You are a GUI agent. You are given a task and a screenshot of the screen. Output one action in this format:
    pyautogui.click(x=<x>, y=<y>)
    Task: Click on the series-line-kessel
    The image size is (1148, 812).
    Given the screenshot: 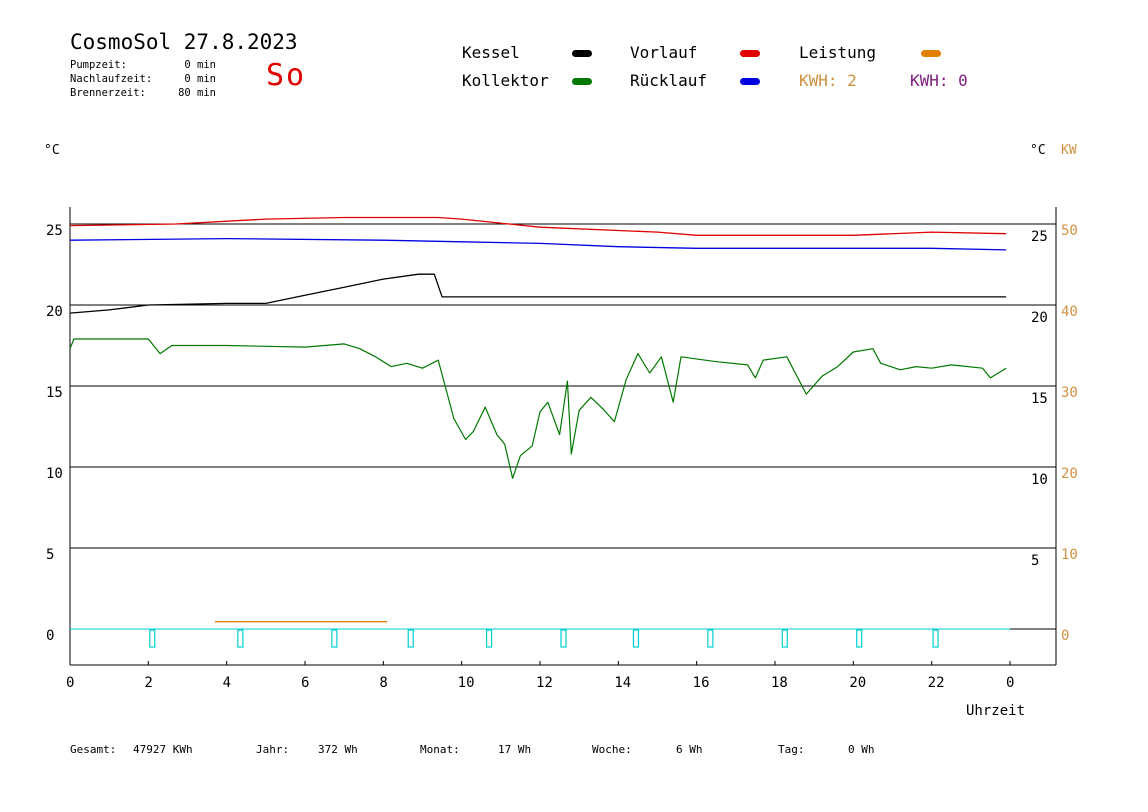 What is the action you would take?
    pyautogui.click(x=538, y=293)
    